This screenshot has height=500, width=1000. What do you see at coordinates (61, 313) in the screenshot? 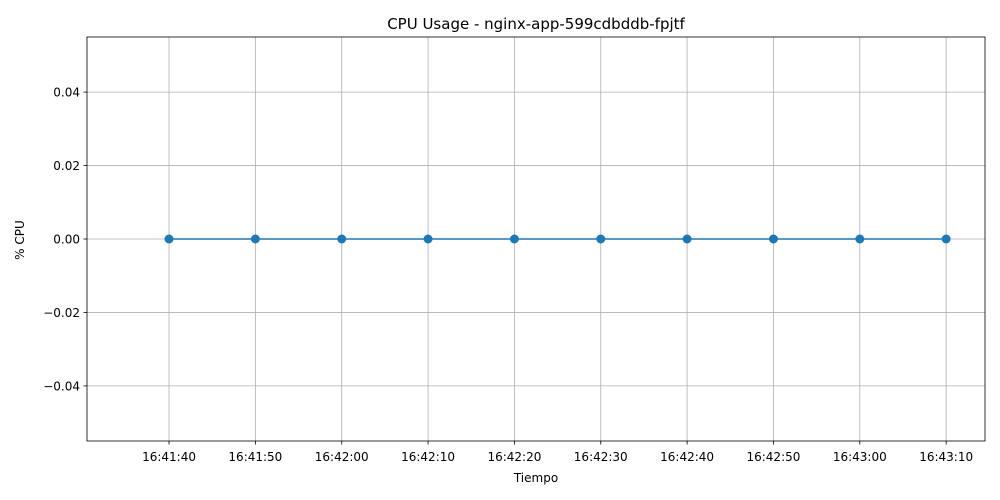
I see `y-tick-label: −0.02` at bounding box center [61, 313].